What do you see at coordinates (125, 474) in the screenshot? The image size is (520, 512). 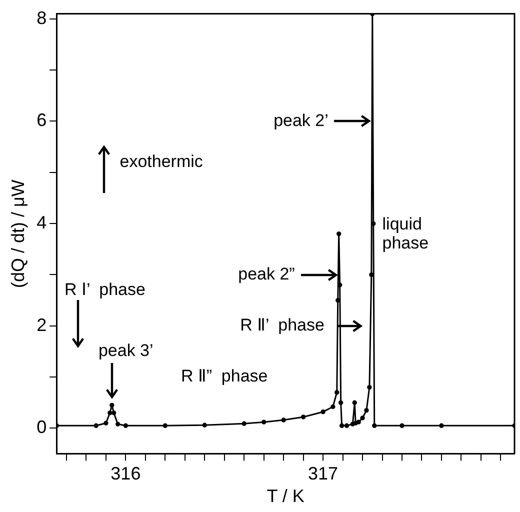 I see `x-tick-label: 316` at bounding box center [125, 474].